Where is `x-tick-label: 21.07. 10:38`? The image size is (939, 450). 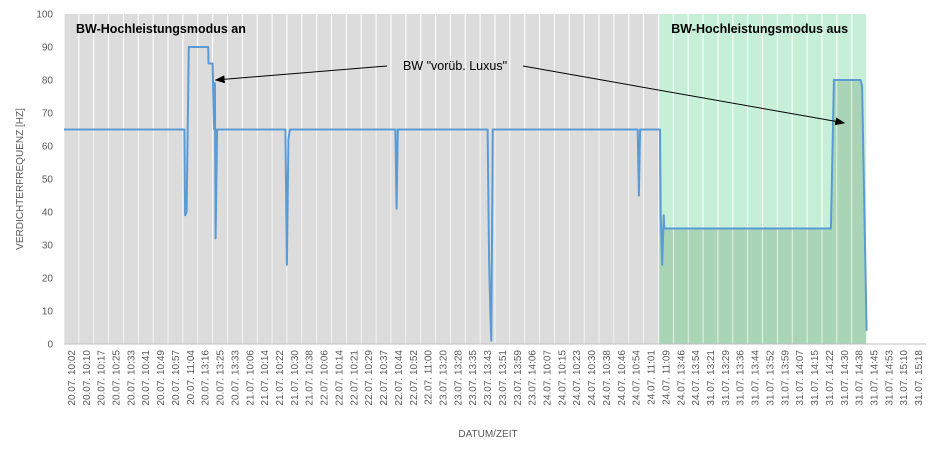
x-tick-label: 21.07. 10:38 is located at coordinates (310, 378).